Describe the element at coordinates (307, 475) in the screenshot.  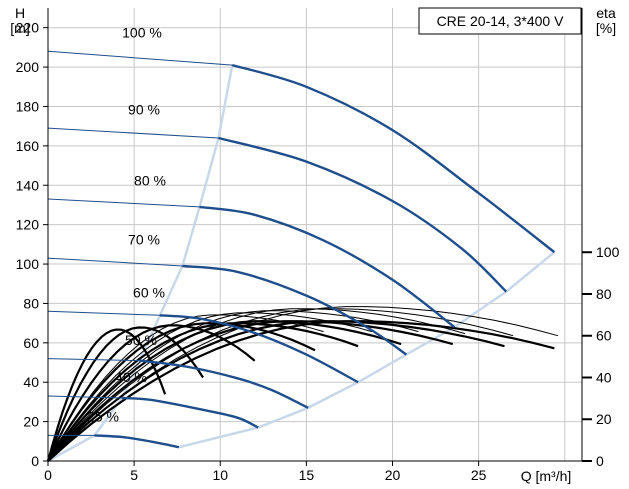
I see `x-tick-label: 15` at that location.